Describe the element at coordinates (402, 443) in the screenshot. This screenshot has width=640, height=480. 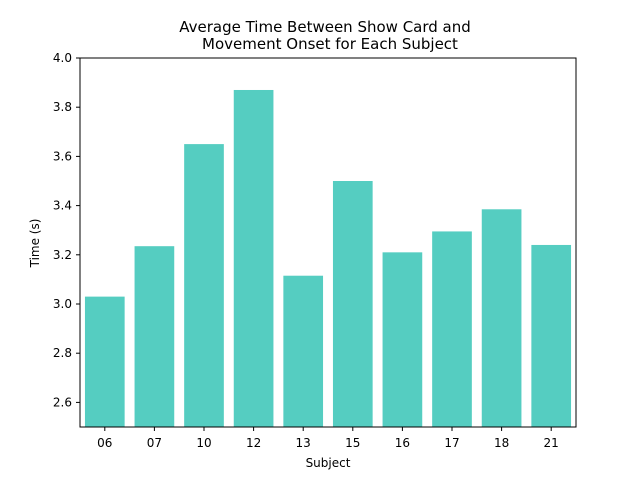
I see `x-tick-label: 16` at that location.